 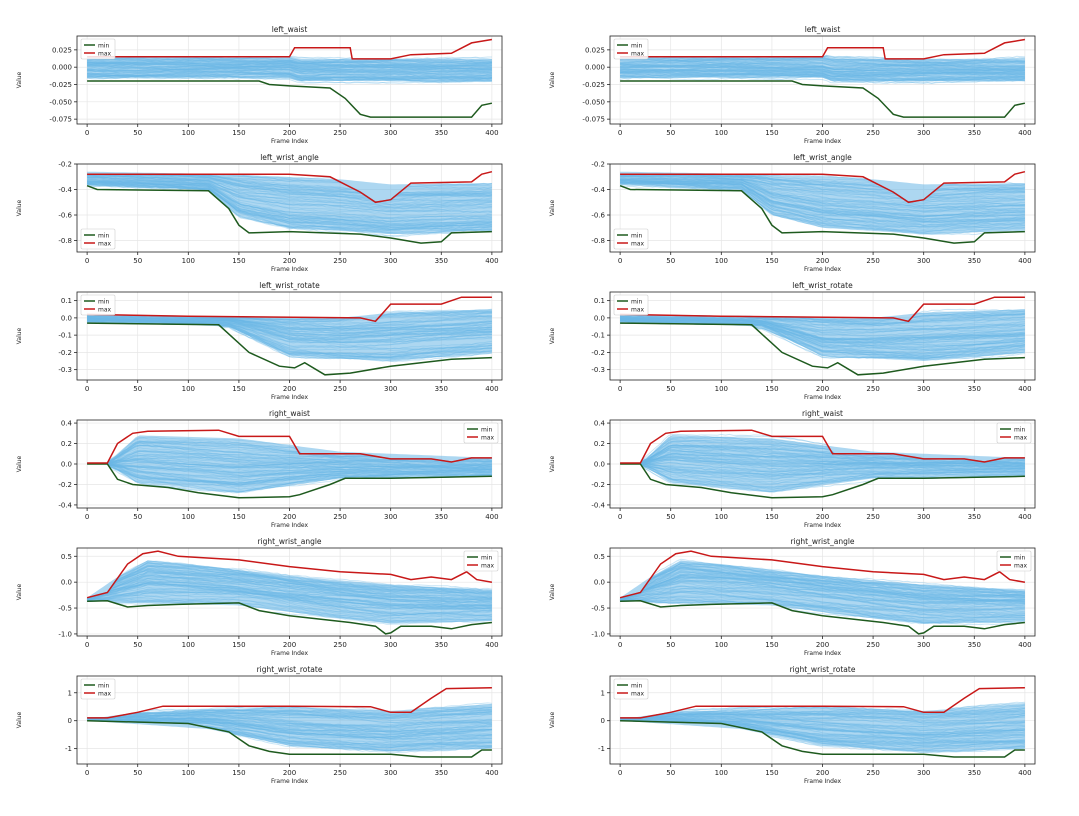 What do you see at coordinates (598, 241) in the screenshot?
I see `y-tick-label: -0.8` at bounding box center [598, 241].